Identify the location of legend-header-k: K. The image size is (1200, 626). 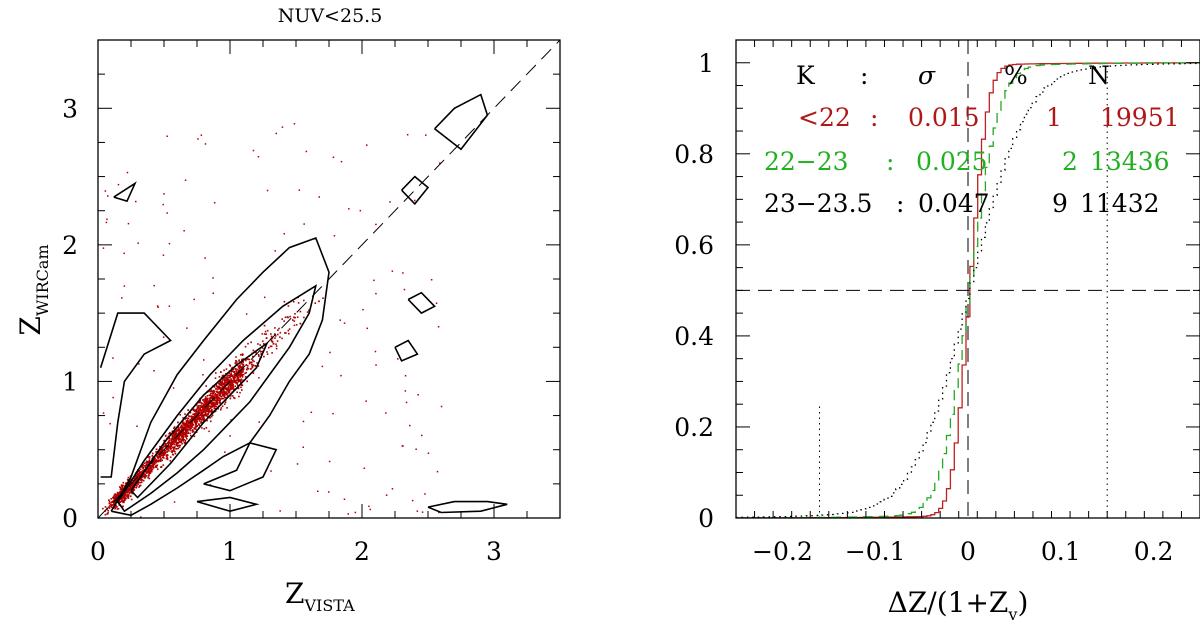
(806, 75).